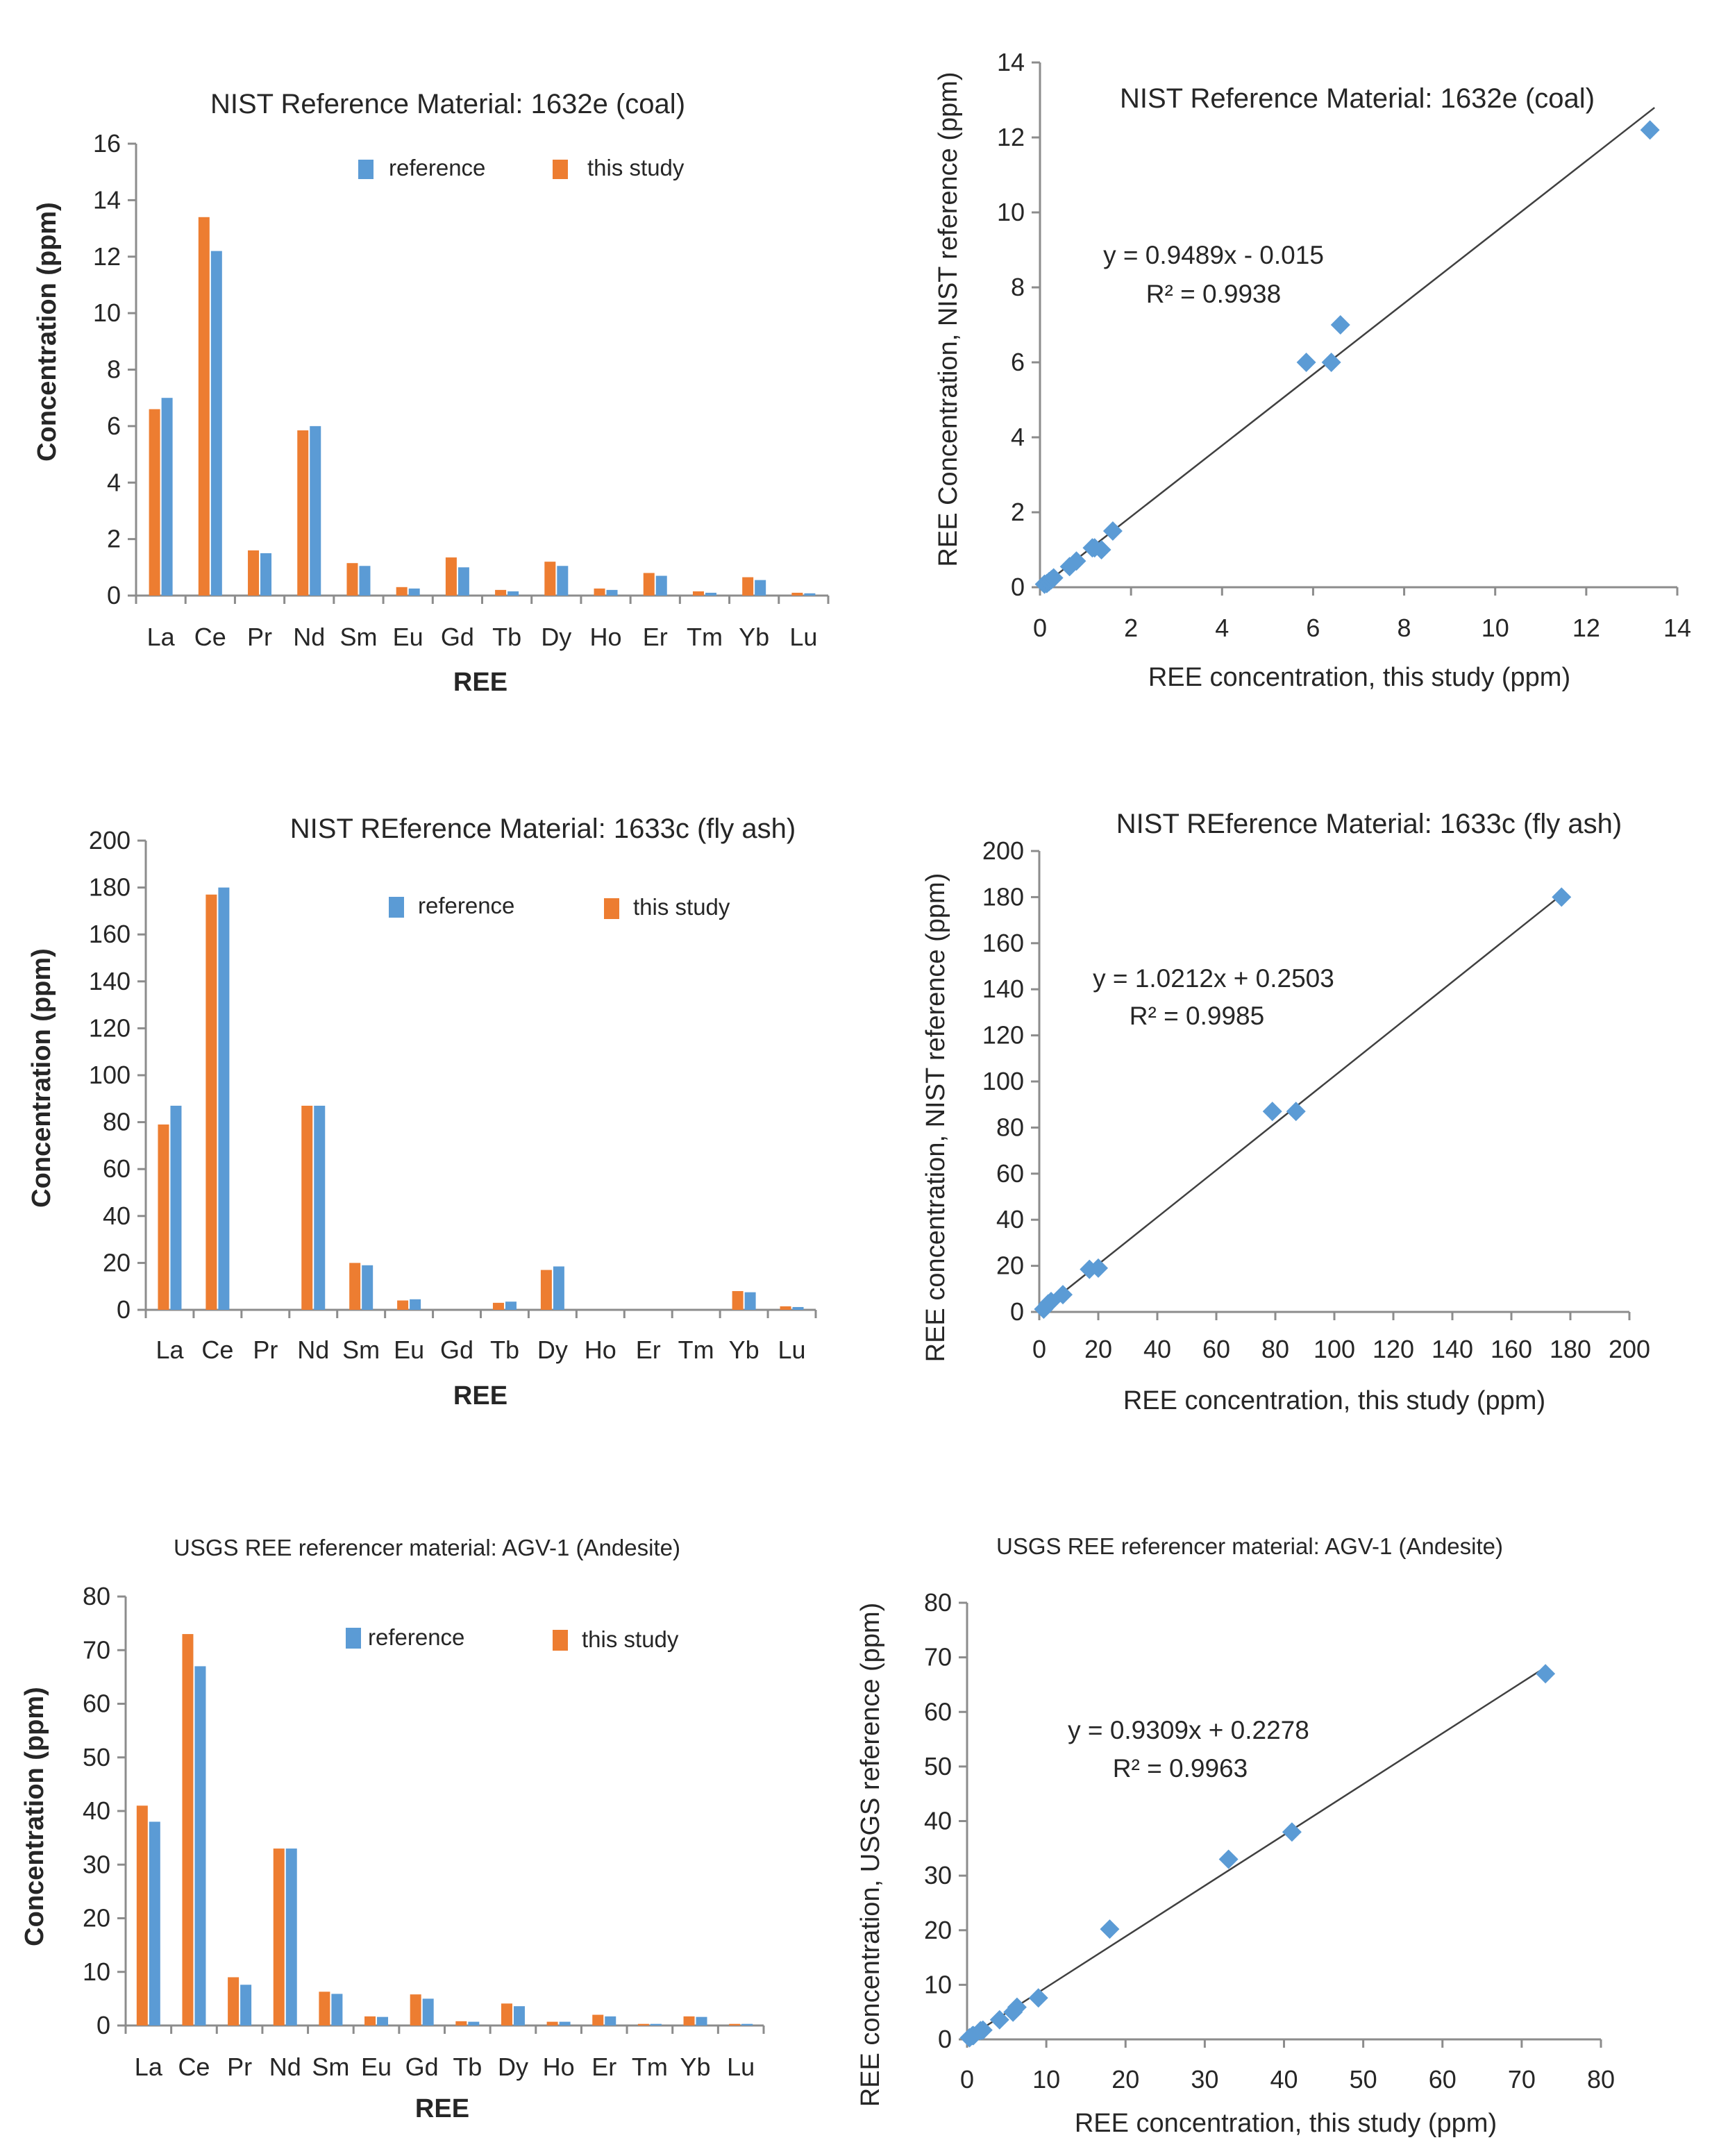 The height and width of the screenshot is (2156, 1712). Describe the element at coordinates (513, 593) in the screenshot. I see `bar-reference-Tb` at that location.